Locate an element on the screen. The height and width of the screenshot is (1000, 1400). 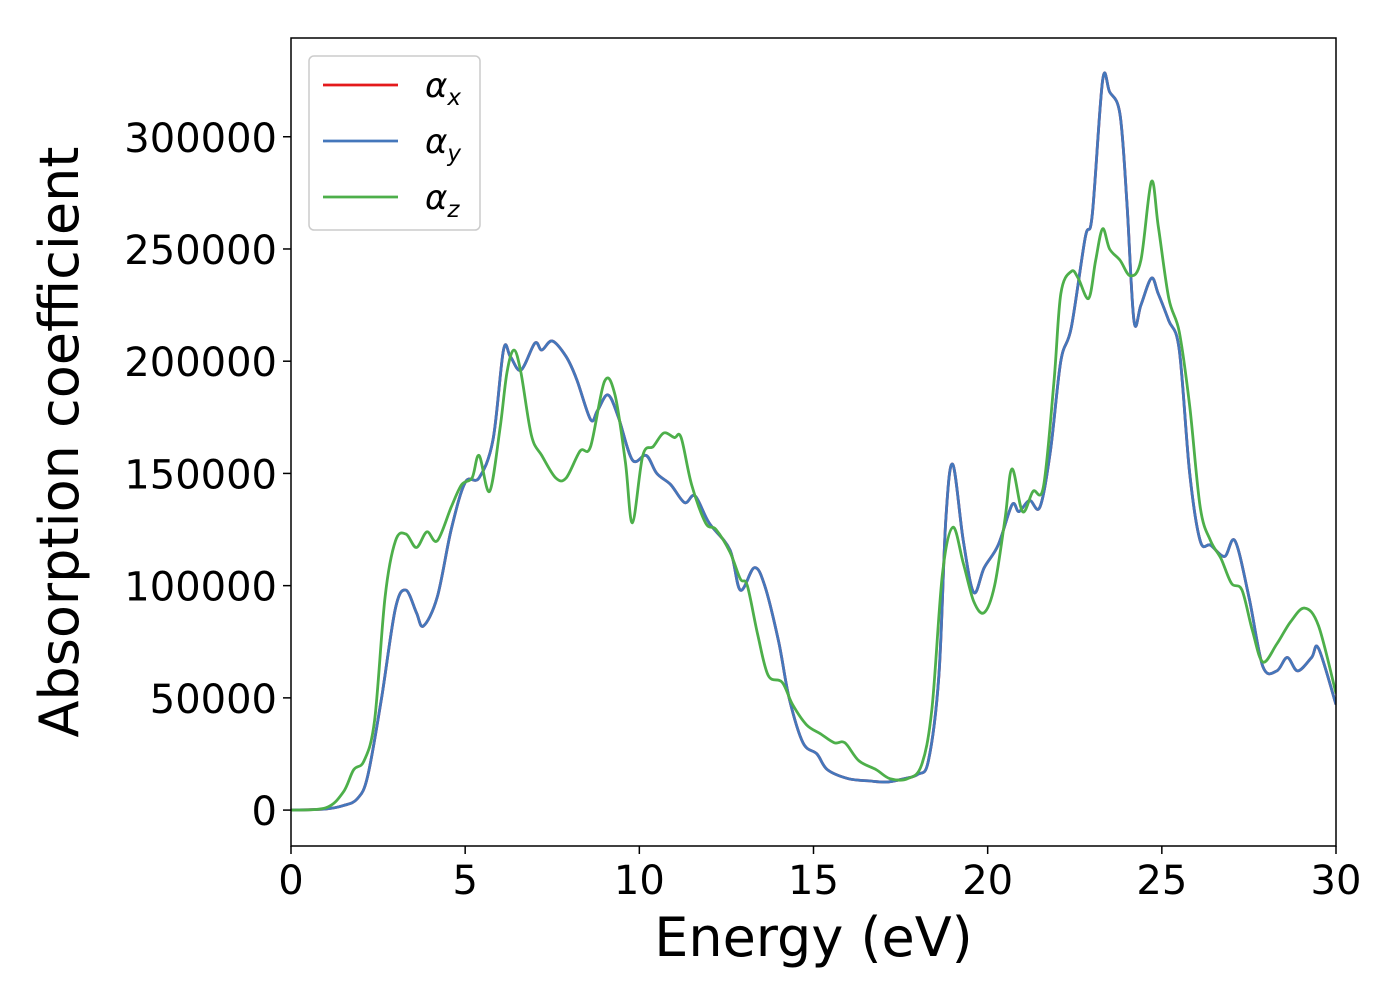
x-axis-ticks: 0 5 10 15 20 25 30 is located at coordinates (819, 875).